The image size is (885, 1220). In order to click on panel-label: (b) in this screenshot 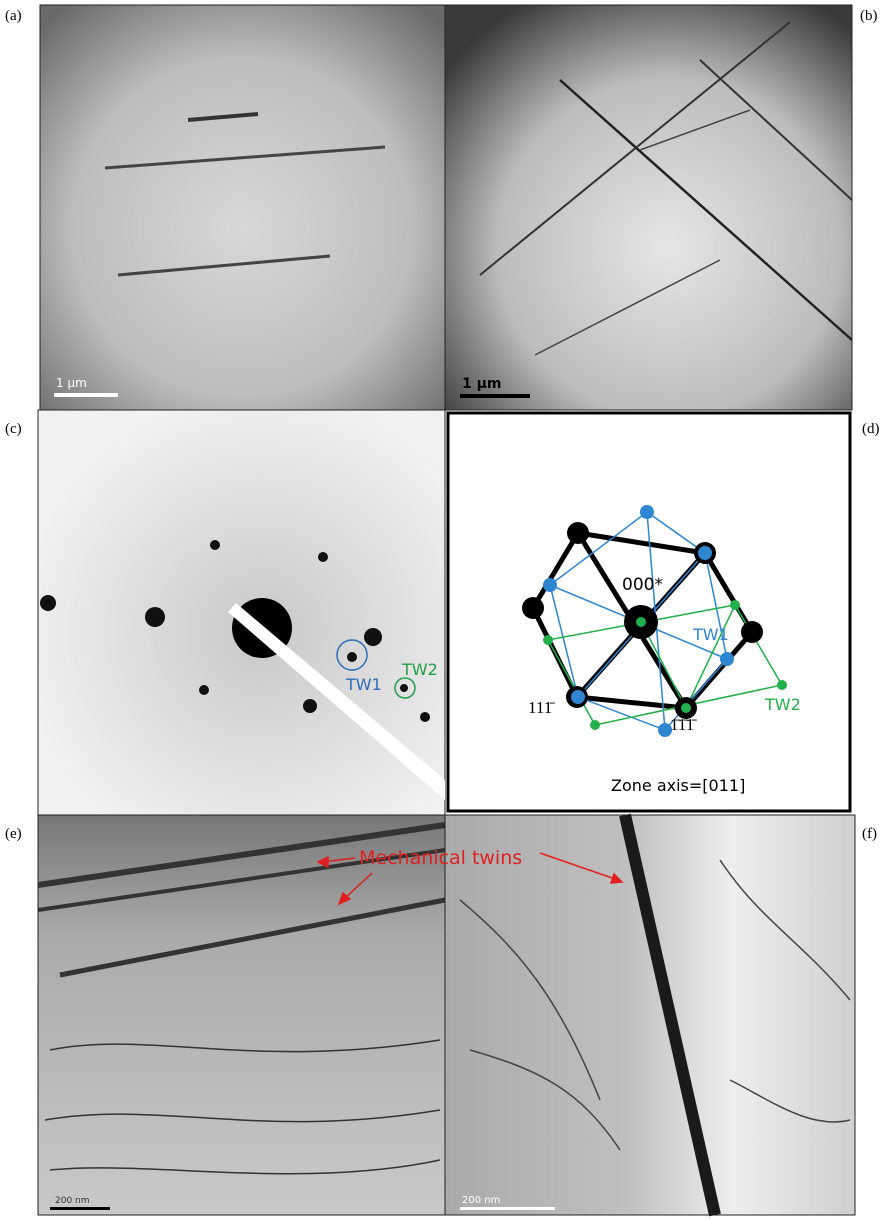, I will do `click(869, 16)`.